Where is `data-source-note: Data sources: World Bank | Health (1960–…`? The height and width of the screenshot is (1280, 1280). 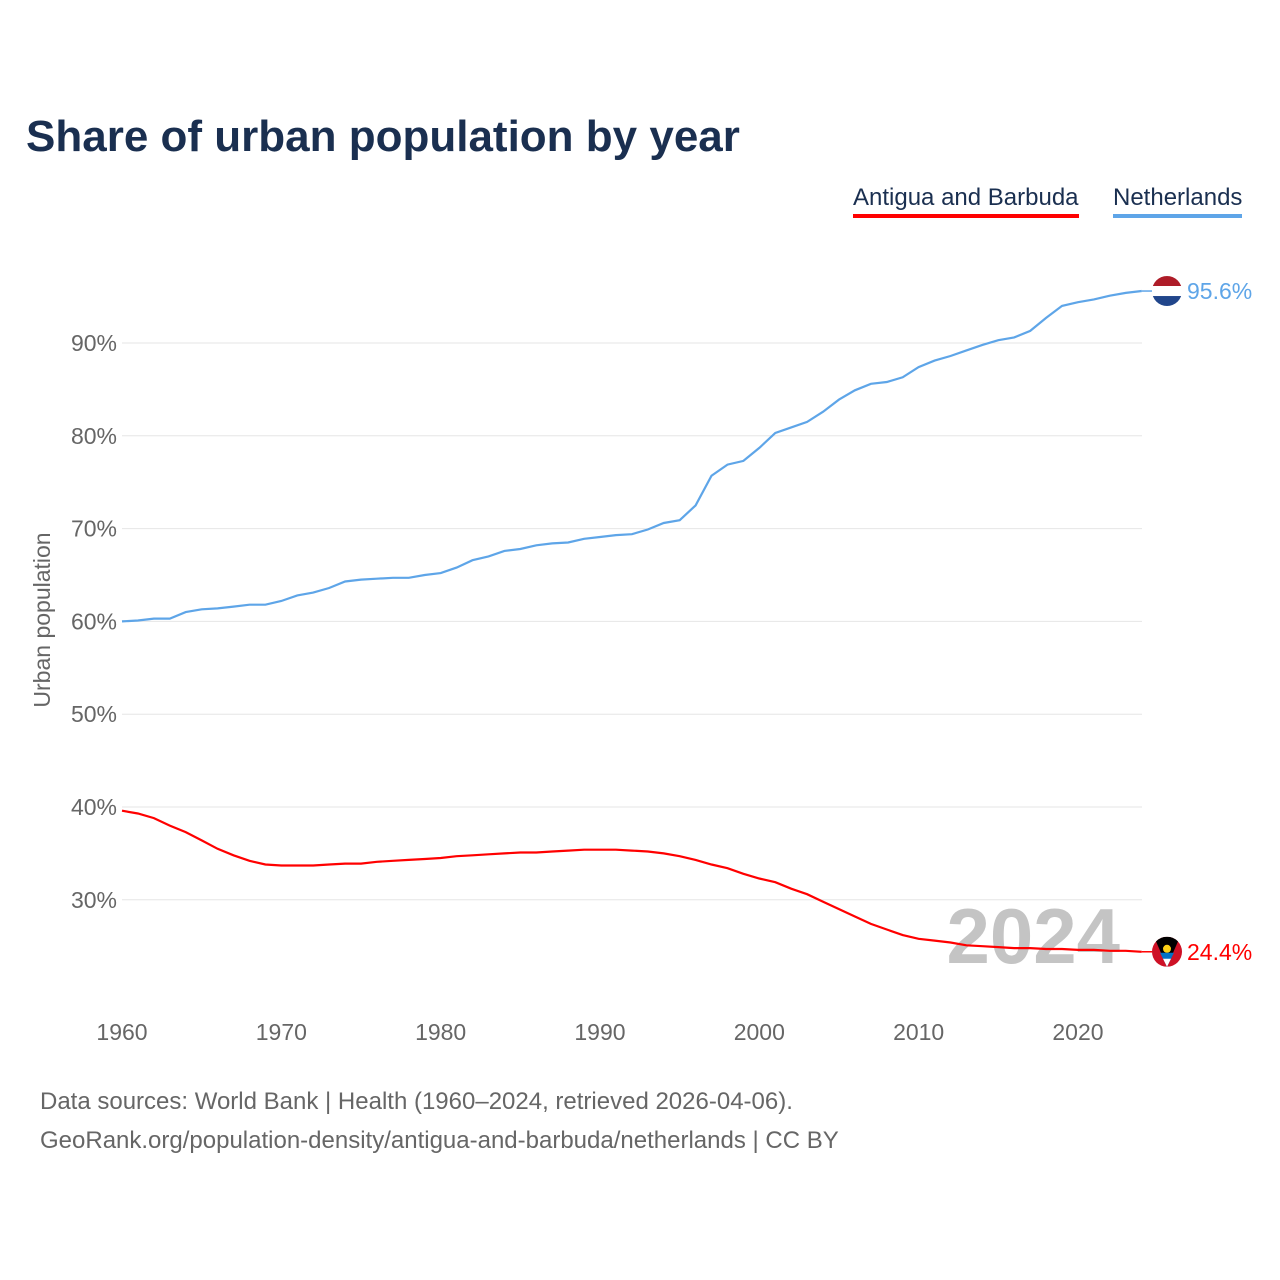 data-source-note: Data sources: World Bank | Health (1960–… is located at coordinates (416, 1101).